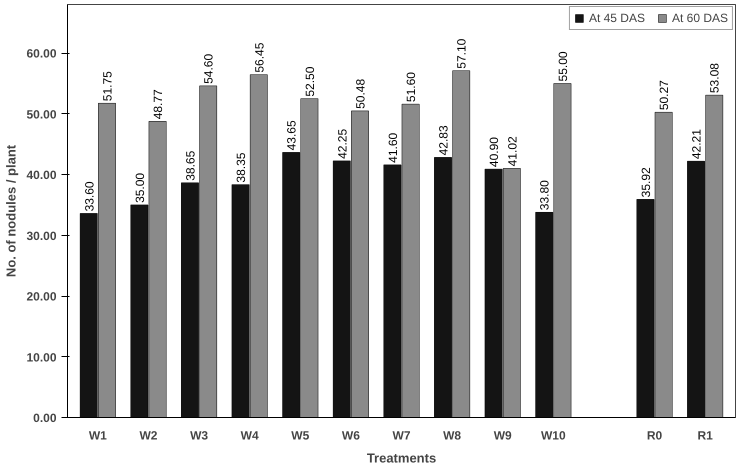 The image size is (748, 476). Describe the element at coordinates (553, 435) in the screenshot. I see `x-tick-label: W10` at that location.